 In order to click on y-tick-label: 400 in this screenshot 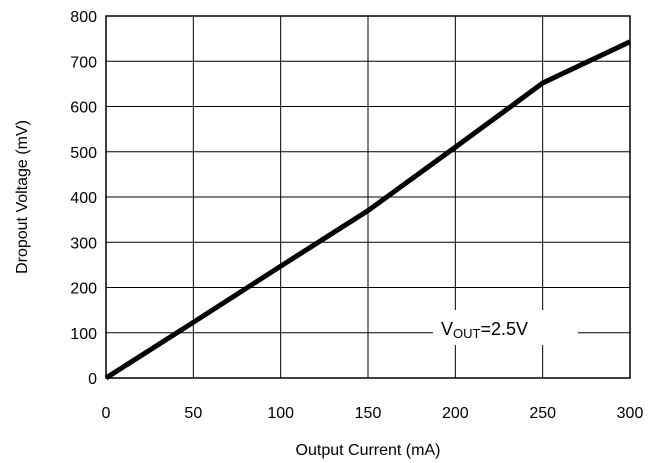, I will do `click(83, 198)`.